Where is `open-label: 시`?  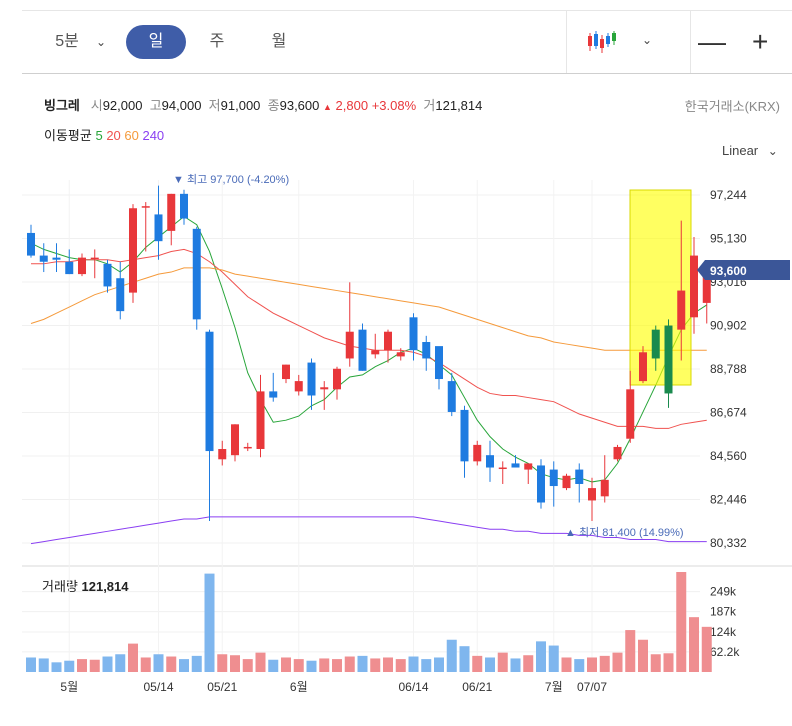
open-label: 시 is located at coordinates (96, 105).